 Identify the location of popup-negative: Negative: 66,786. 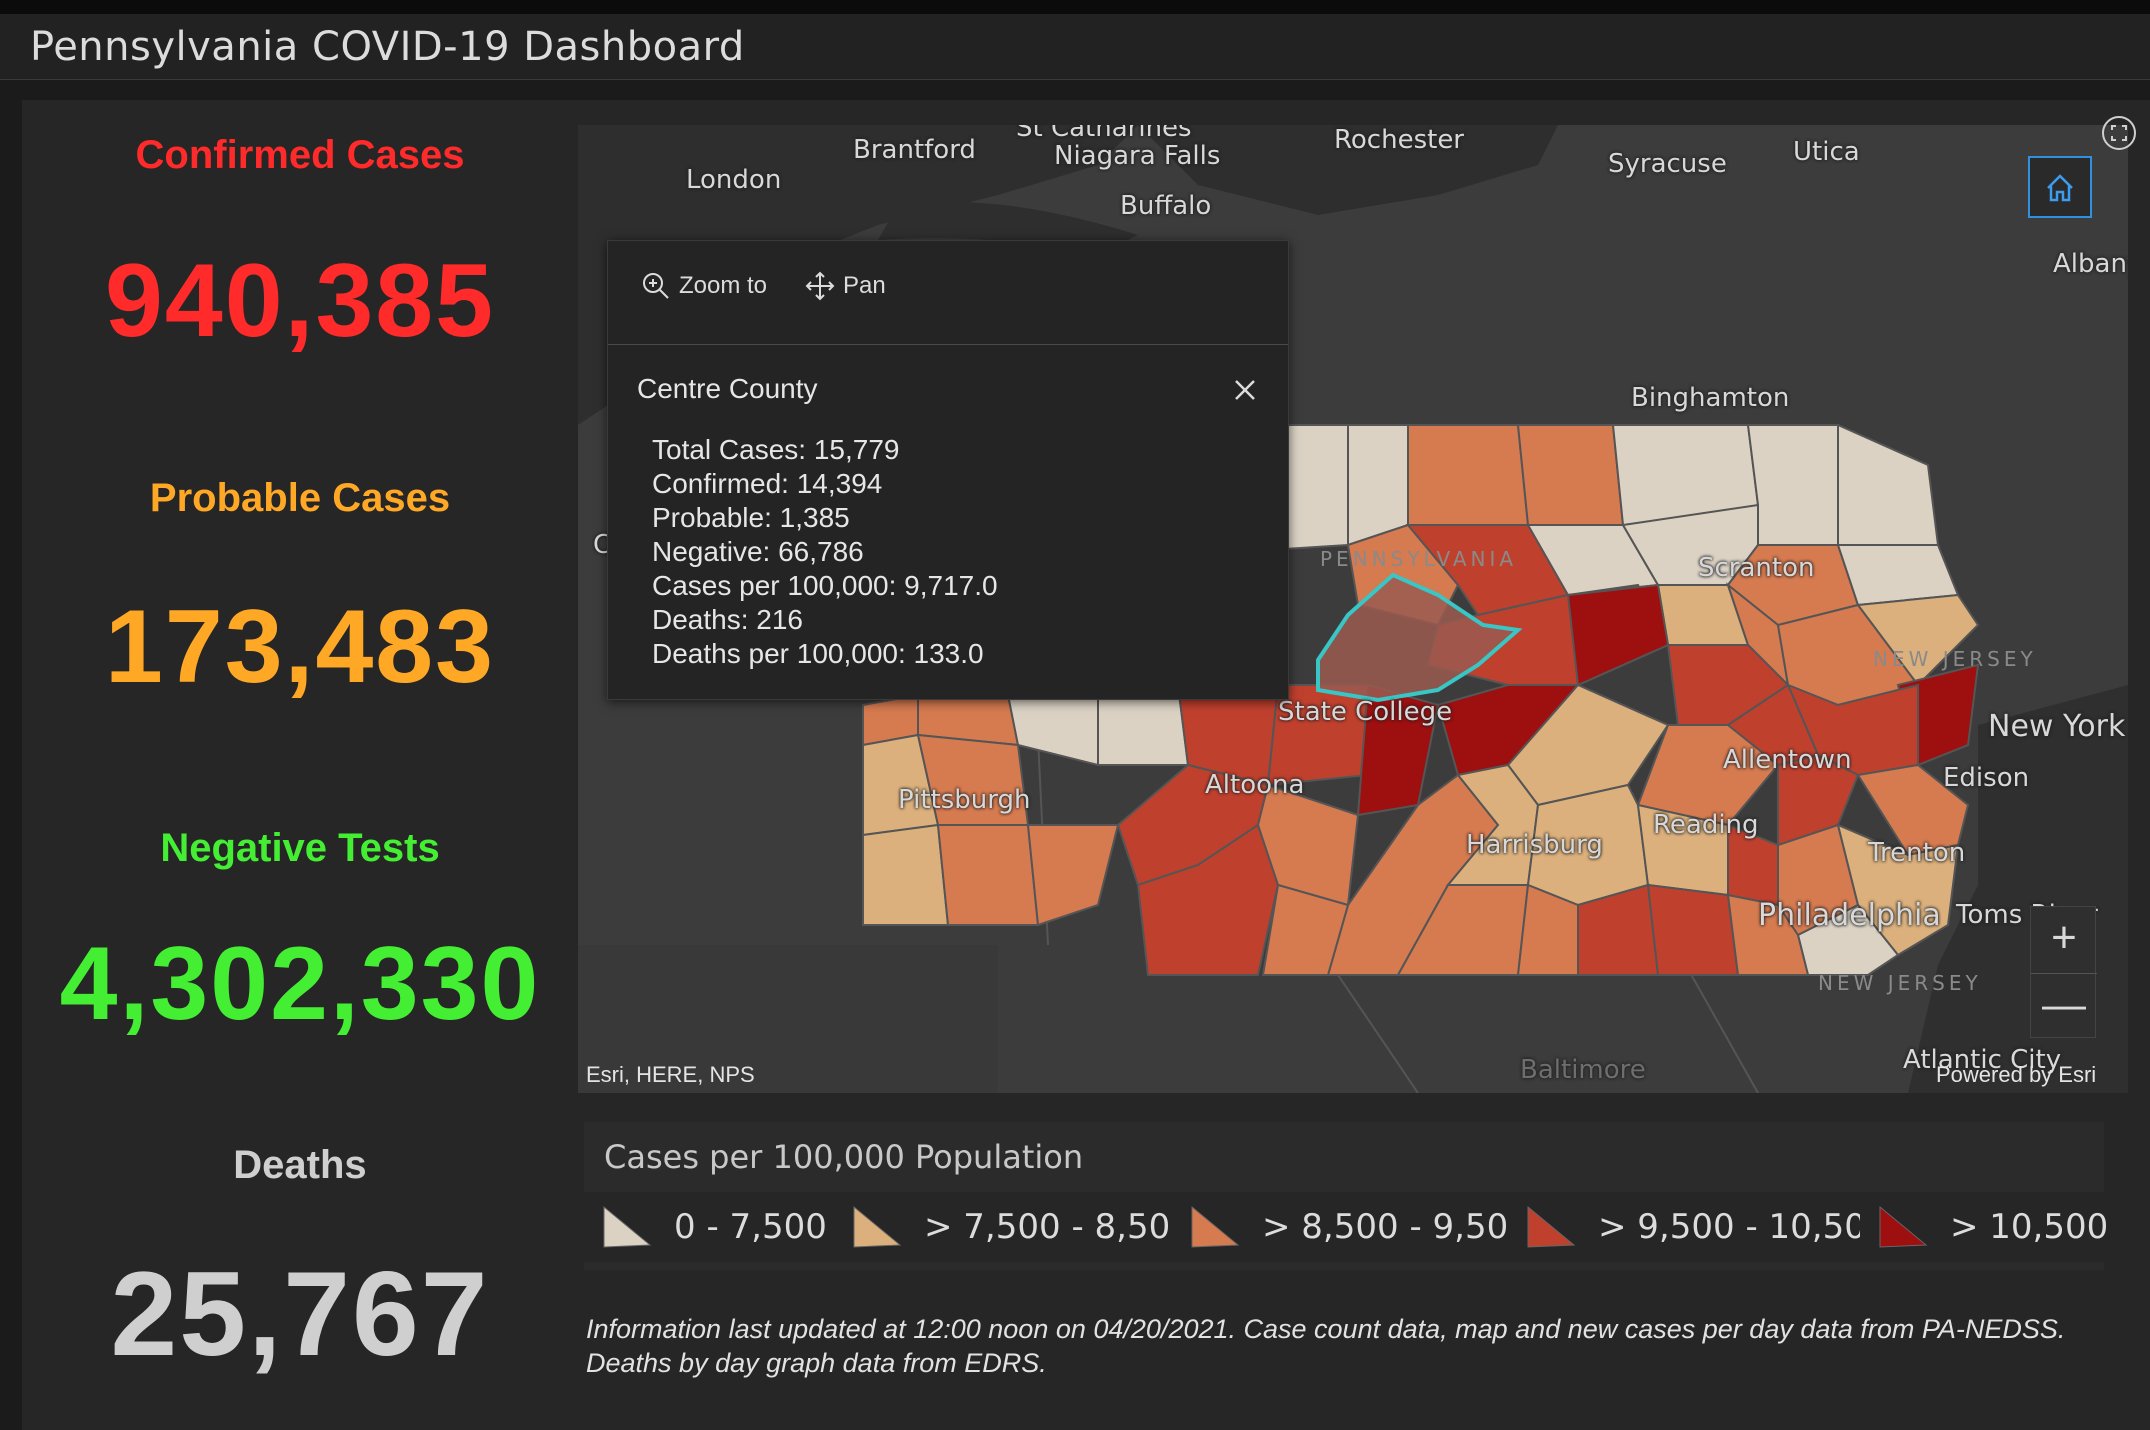
(758, 551).